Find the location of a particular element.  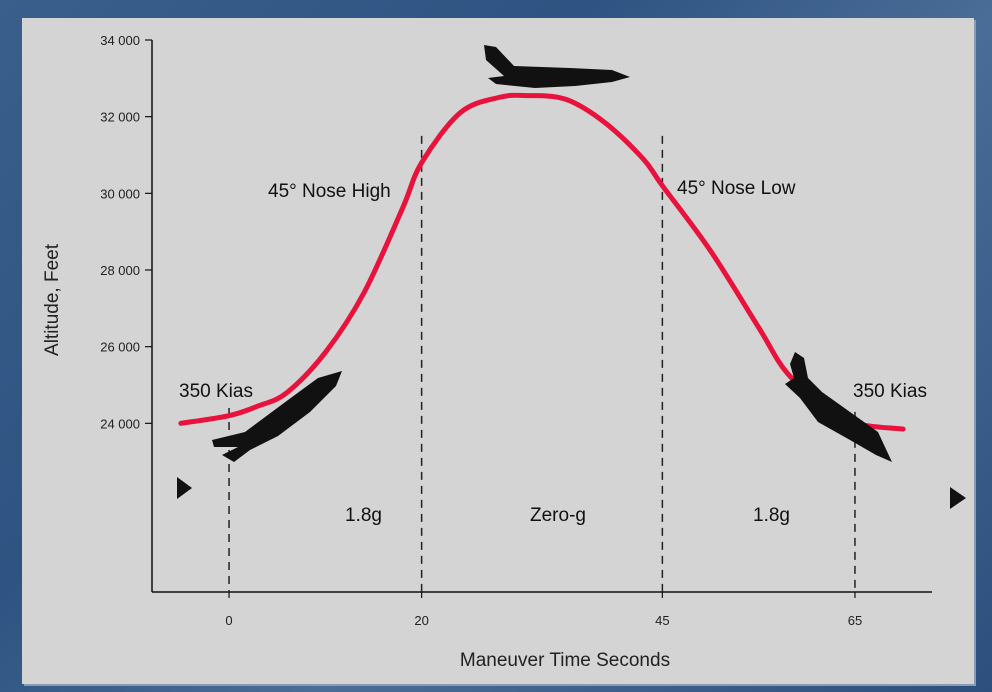

annotation-g-right: 1.8g is located at coordinates (771, 515).